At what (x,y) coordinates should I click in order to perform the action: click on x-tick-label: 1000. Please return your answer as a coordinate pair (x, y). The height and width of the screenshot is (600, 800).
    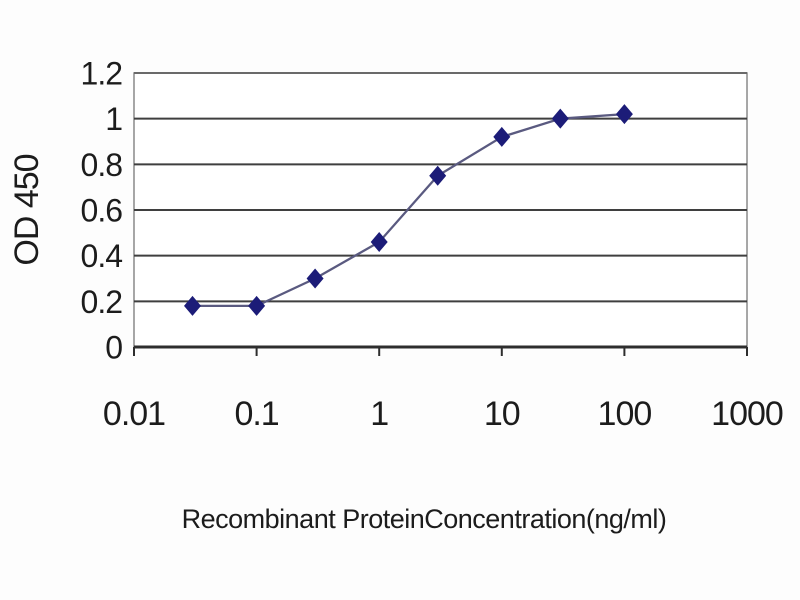
    Looking at the image, I should click on (747, 414).